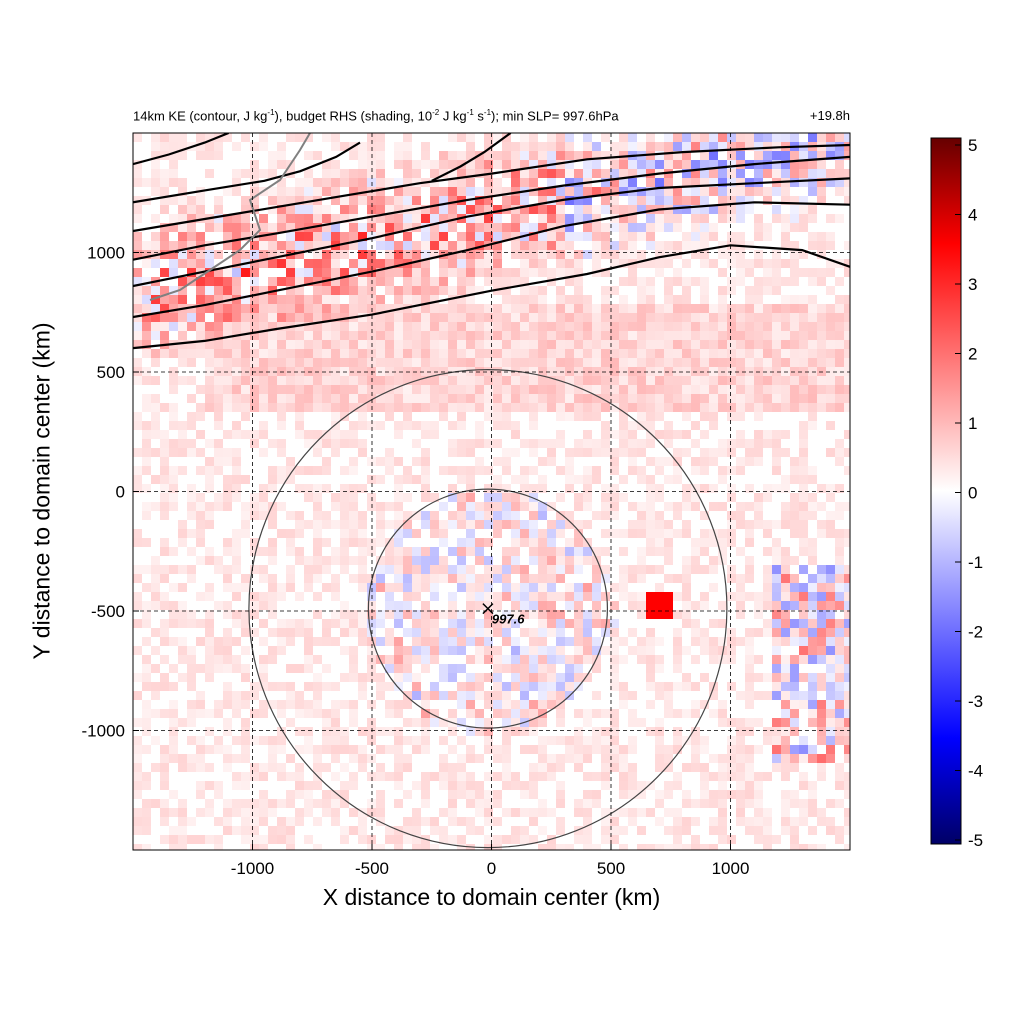 This screenshot has height=1024, width=1024. What do you see at coordinates (252, 868) in the screenshot?
I see `x-tick-label: -1000` at bounding box center [252, 868].